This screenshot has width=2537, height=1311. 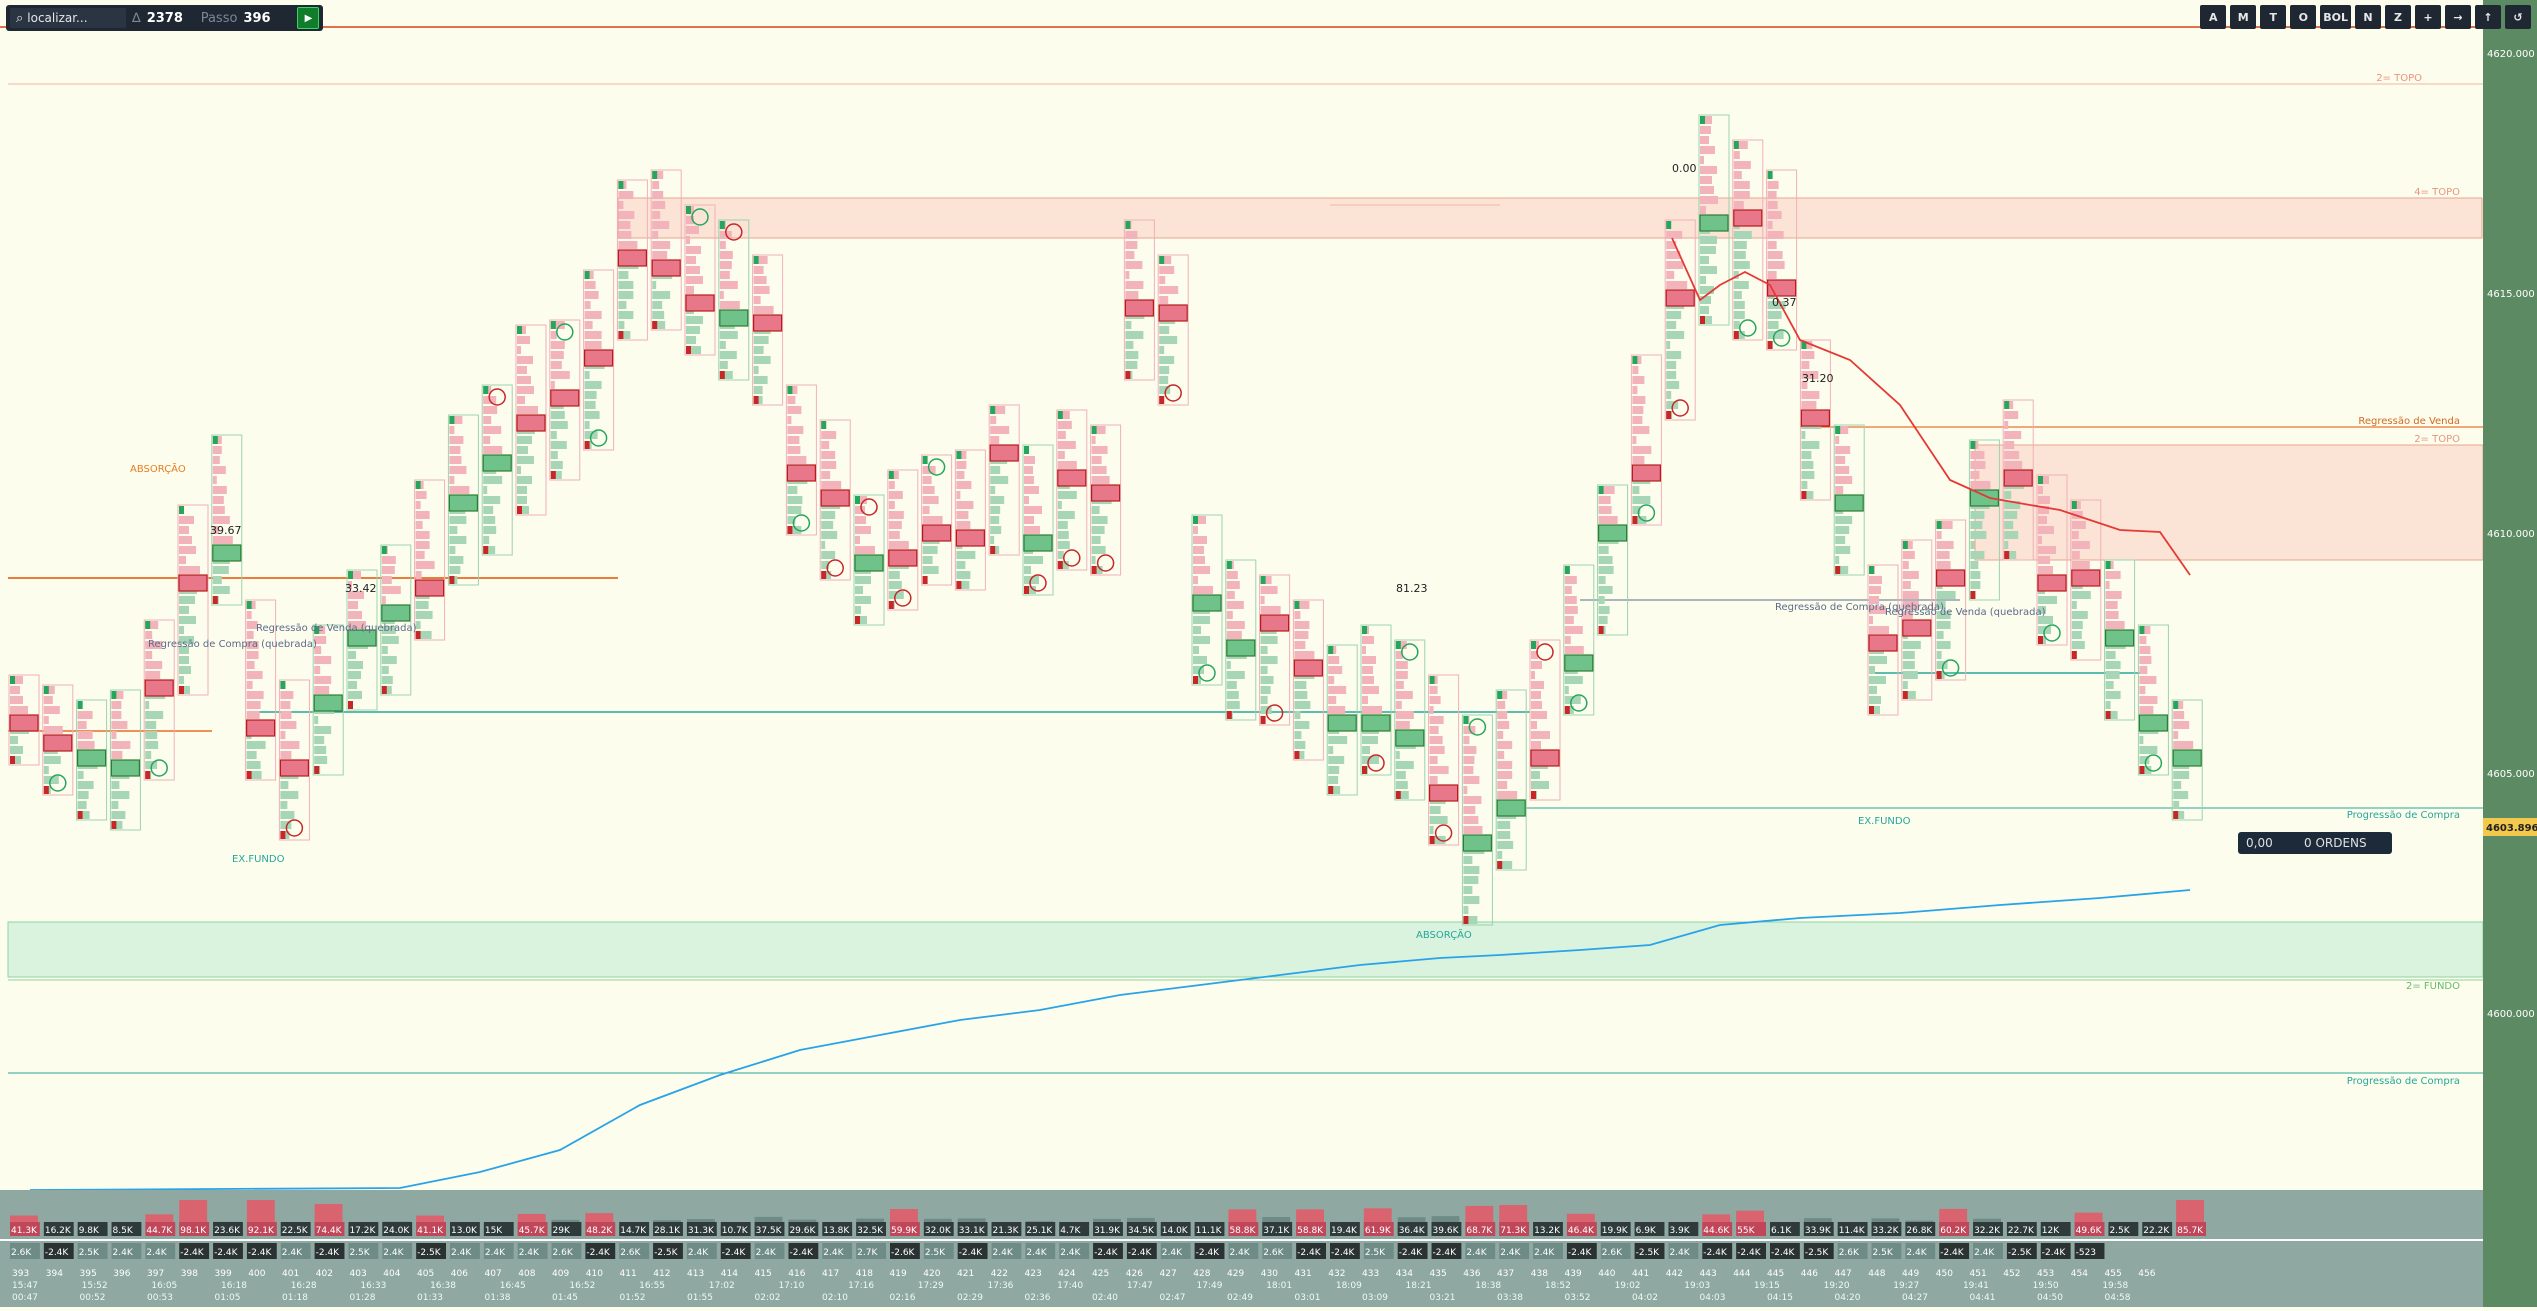 What do you see at coordinates (2303, 17) in the screenshot?
I see `toolbar-button-3: O` at bounding box center [2303, 17].